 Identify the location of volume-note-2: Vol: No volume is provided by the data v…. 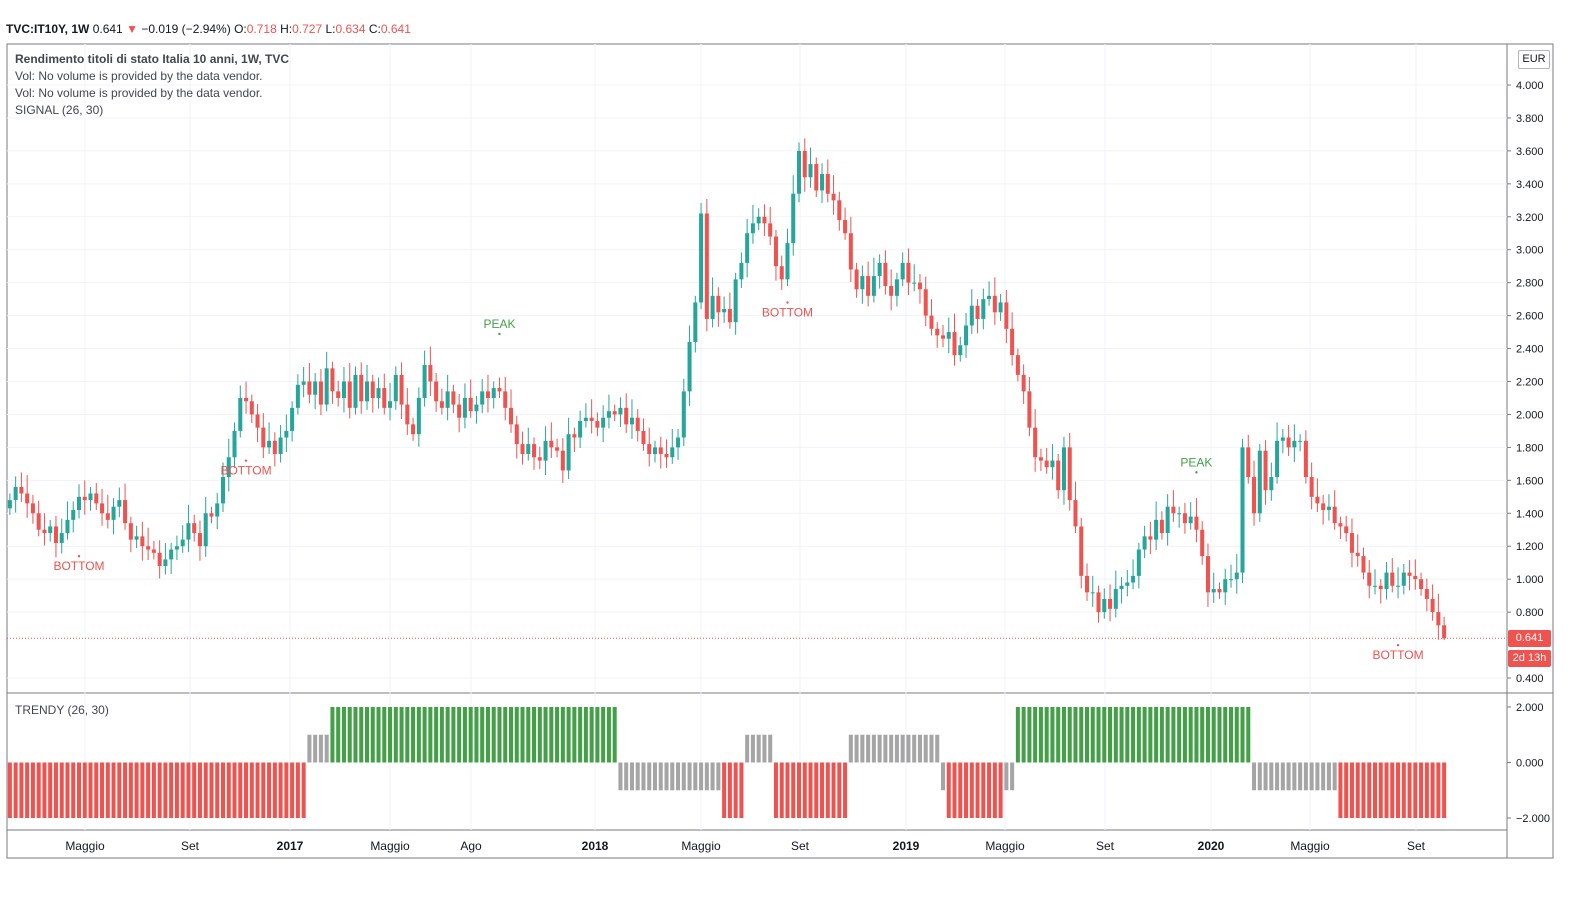
(139, 93).